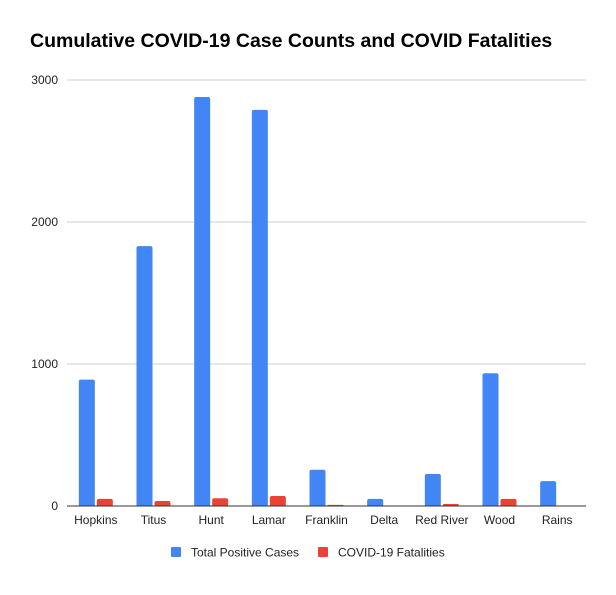 This screenshot has width=616, height=595. What do you see at coordinates (384, 520) in the screenshot?
I see `x-tick-label: Delta` at bounding box center [384, 520].